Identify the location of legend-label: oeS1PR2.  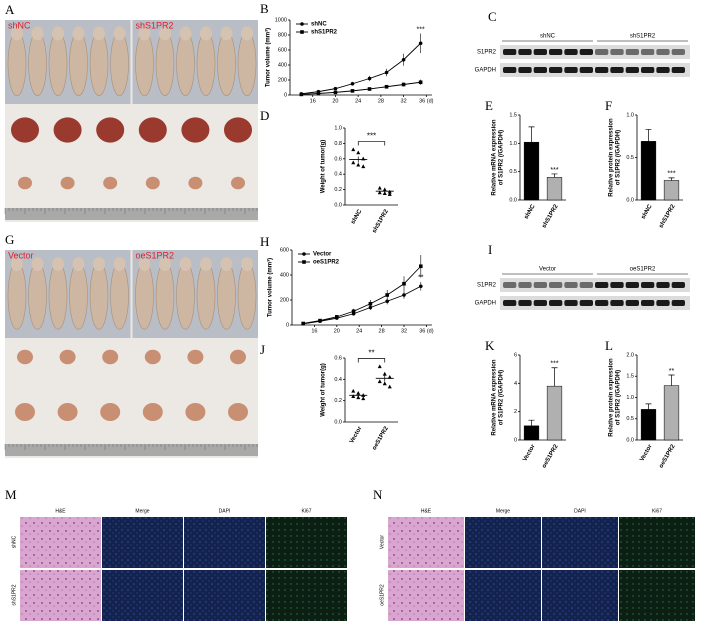
(326, 263).